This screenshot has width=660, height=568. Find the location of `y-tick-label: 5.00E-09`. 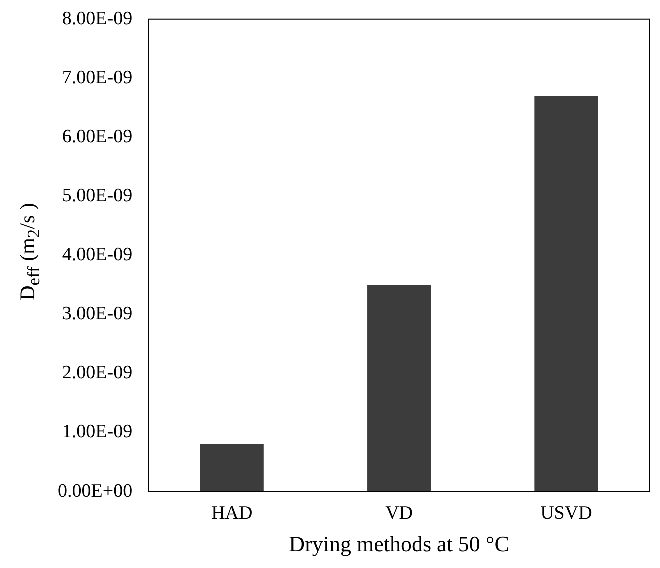

y-tick-label: 5.00E-09 is located at coordinates (97, 196).